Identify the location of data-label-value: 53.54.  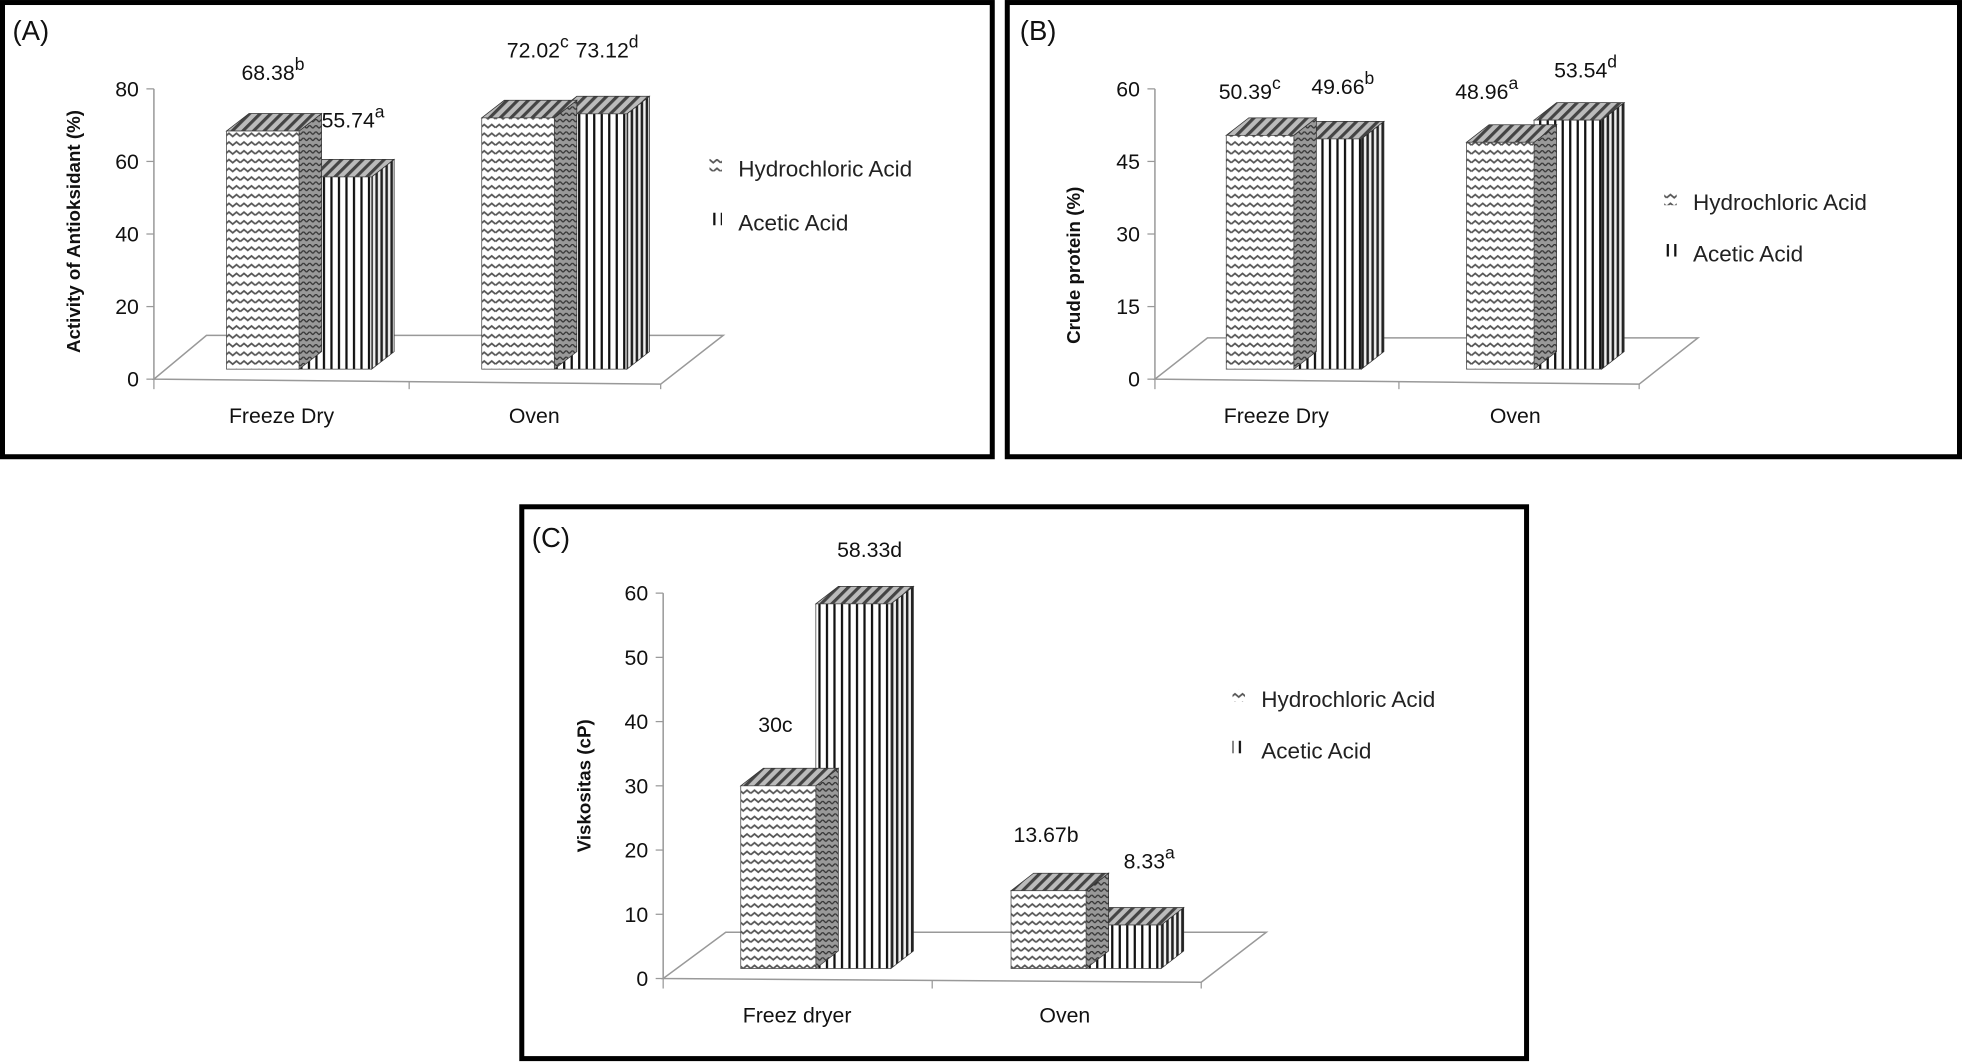
(1580, 71).